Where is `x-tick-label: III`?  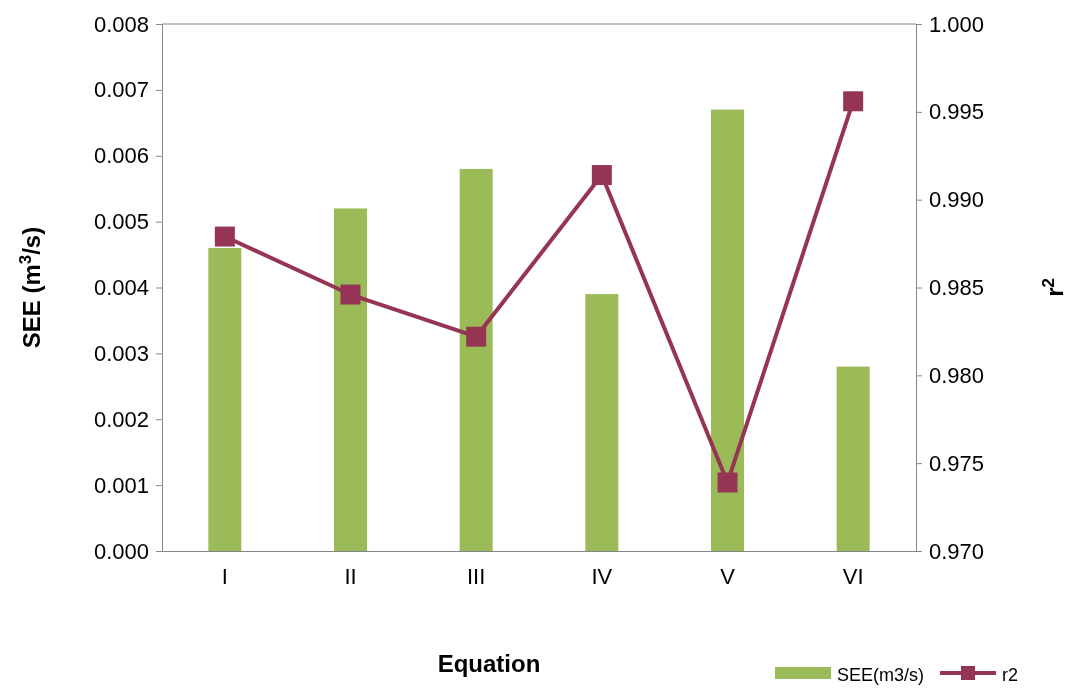 x-tick-label: III is located at coordinates (476, 576).